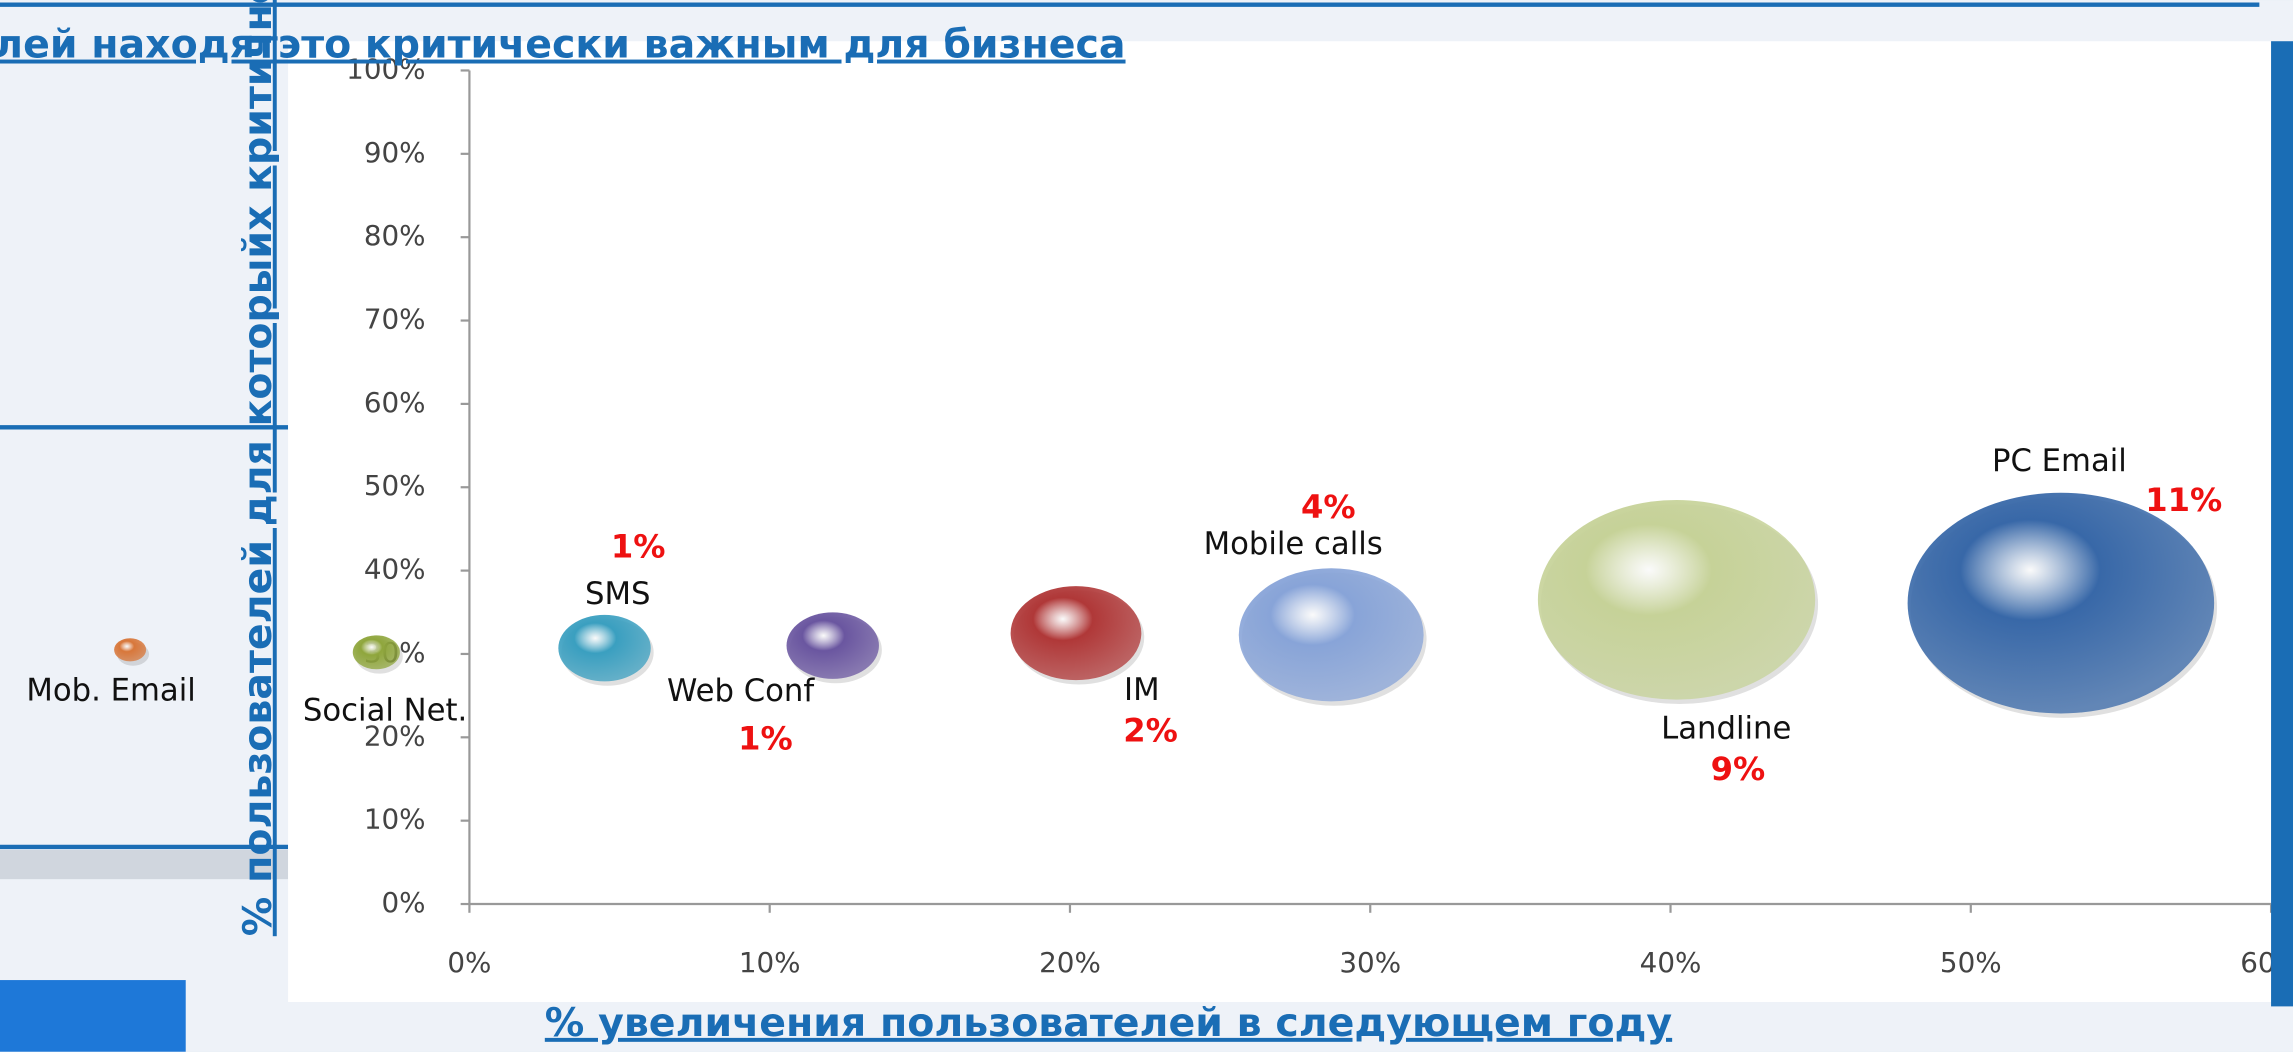 This screenshot has height=1052, width=2293. What do you see at coordinates (395, 235) in the screenshot?
I see `y-tick-label: 80%` at bounding box center [395, 235].